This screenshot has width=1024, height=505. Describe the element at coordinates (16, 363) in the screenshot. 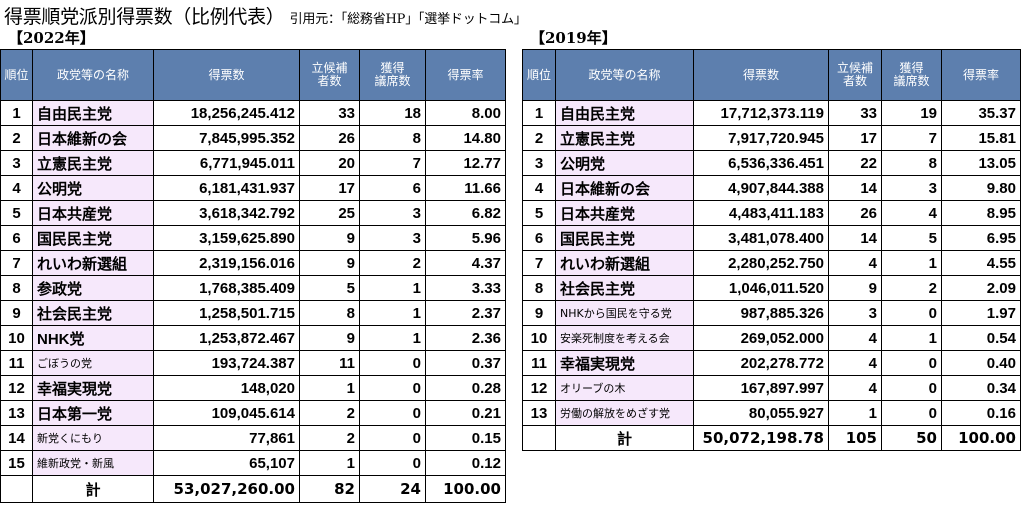

I see `rank-cell: 11` at that location.